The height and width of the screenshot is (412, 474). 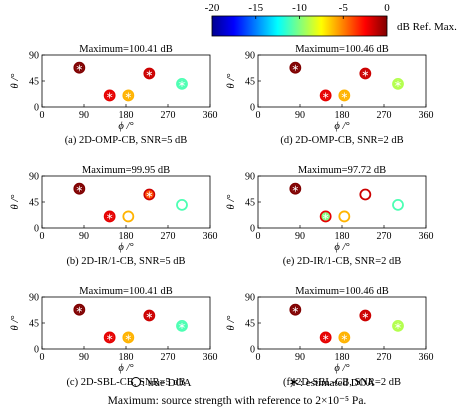 I want to click on colorbar-tick-label: -15, so click(x=255, y=8).